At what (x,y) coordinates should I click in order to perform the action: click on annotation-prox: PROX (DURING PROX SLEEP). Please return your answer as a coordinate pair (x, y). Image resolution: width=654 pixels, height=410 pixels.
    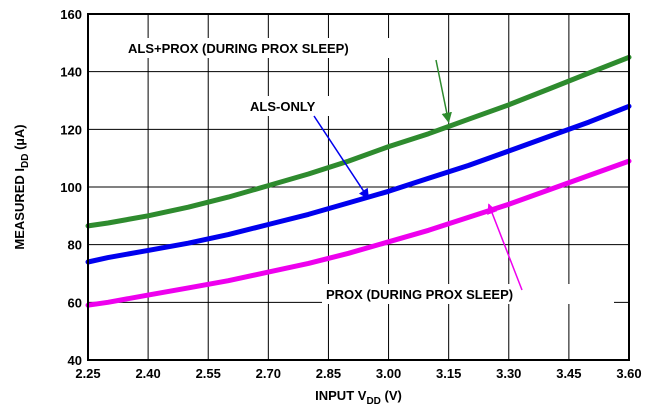
    Looking at the image, I should click on (468, 253).